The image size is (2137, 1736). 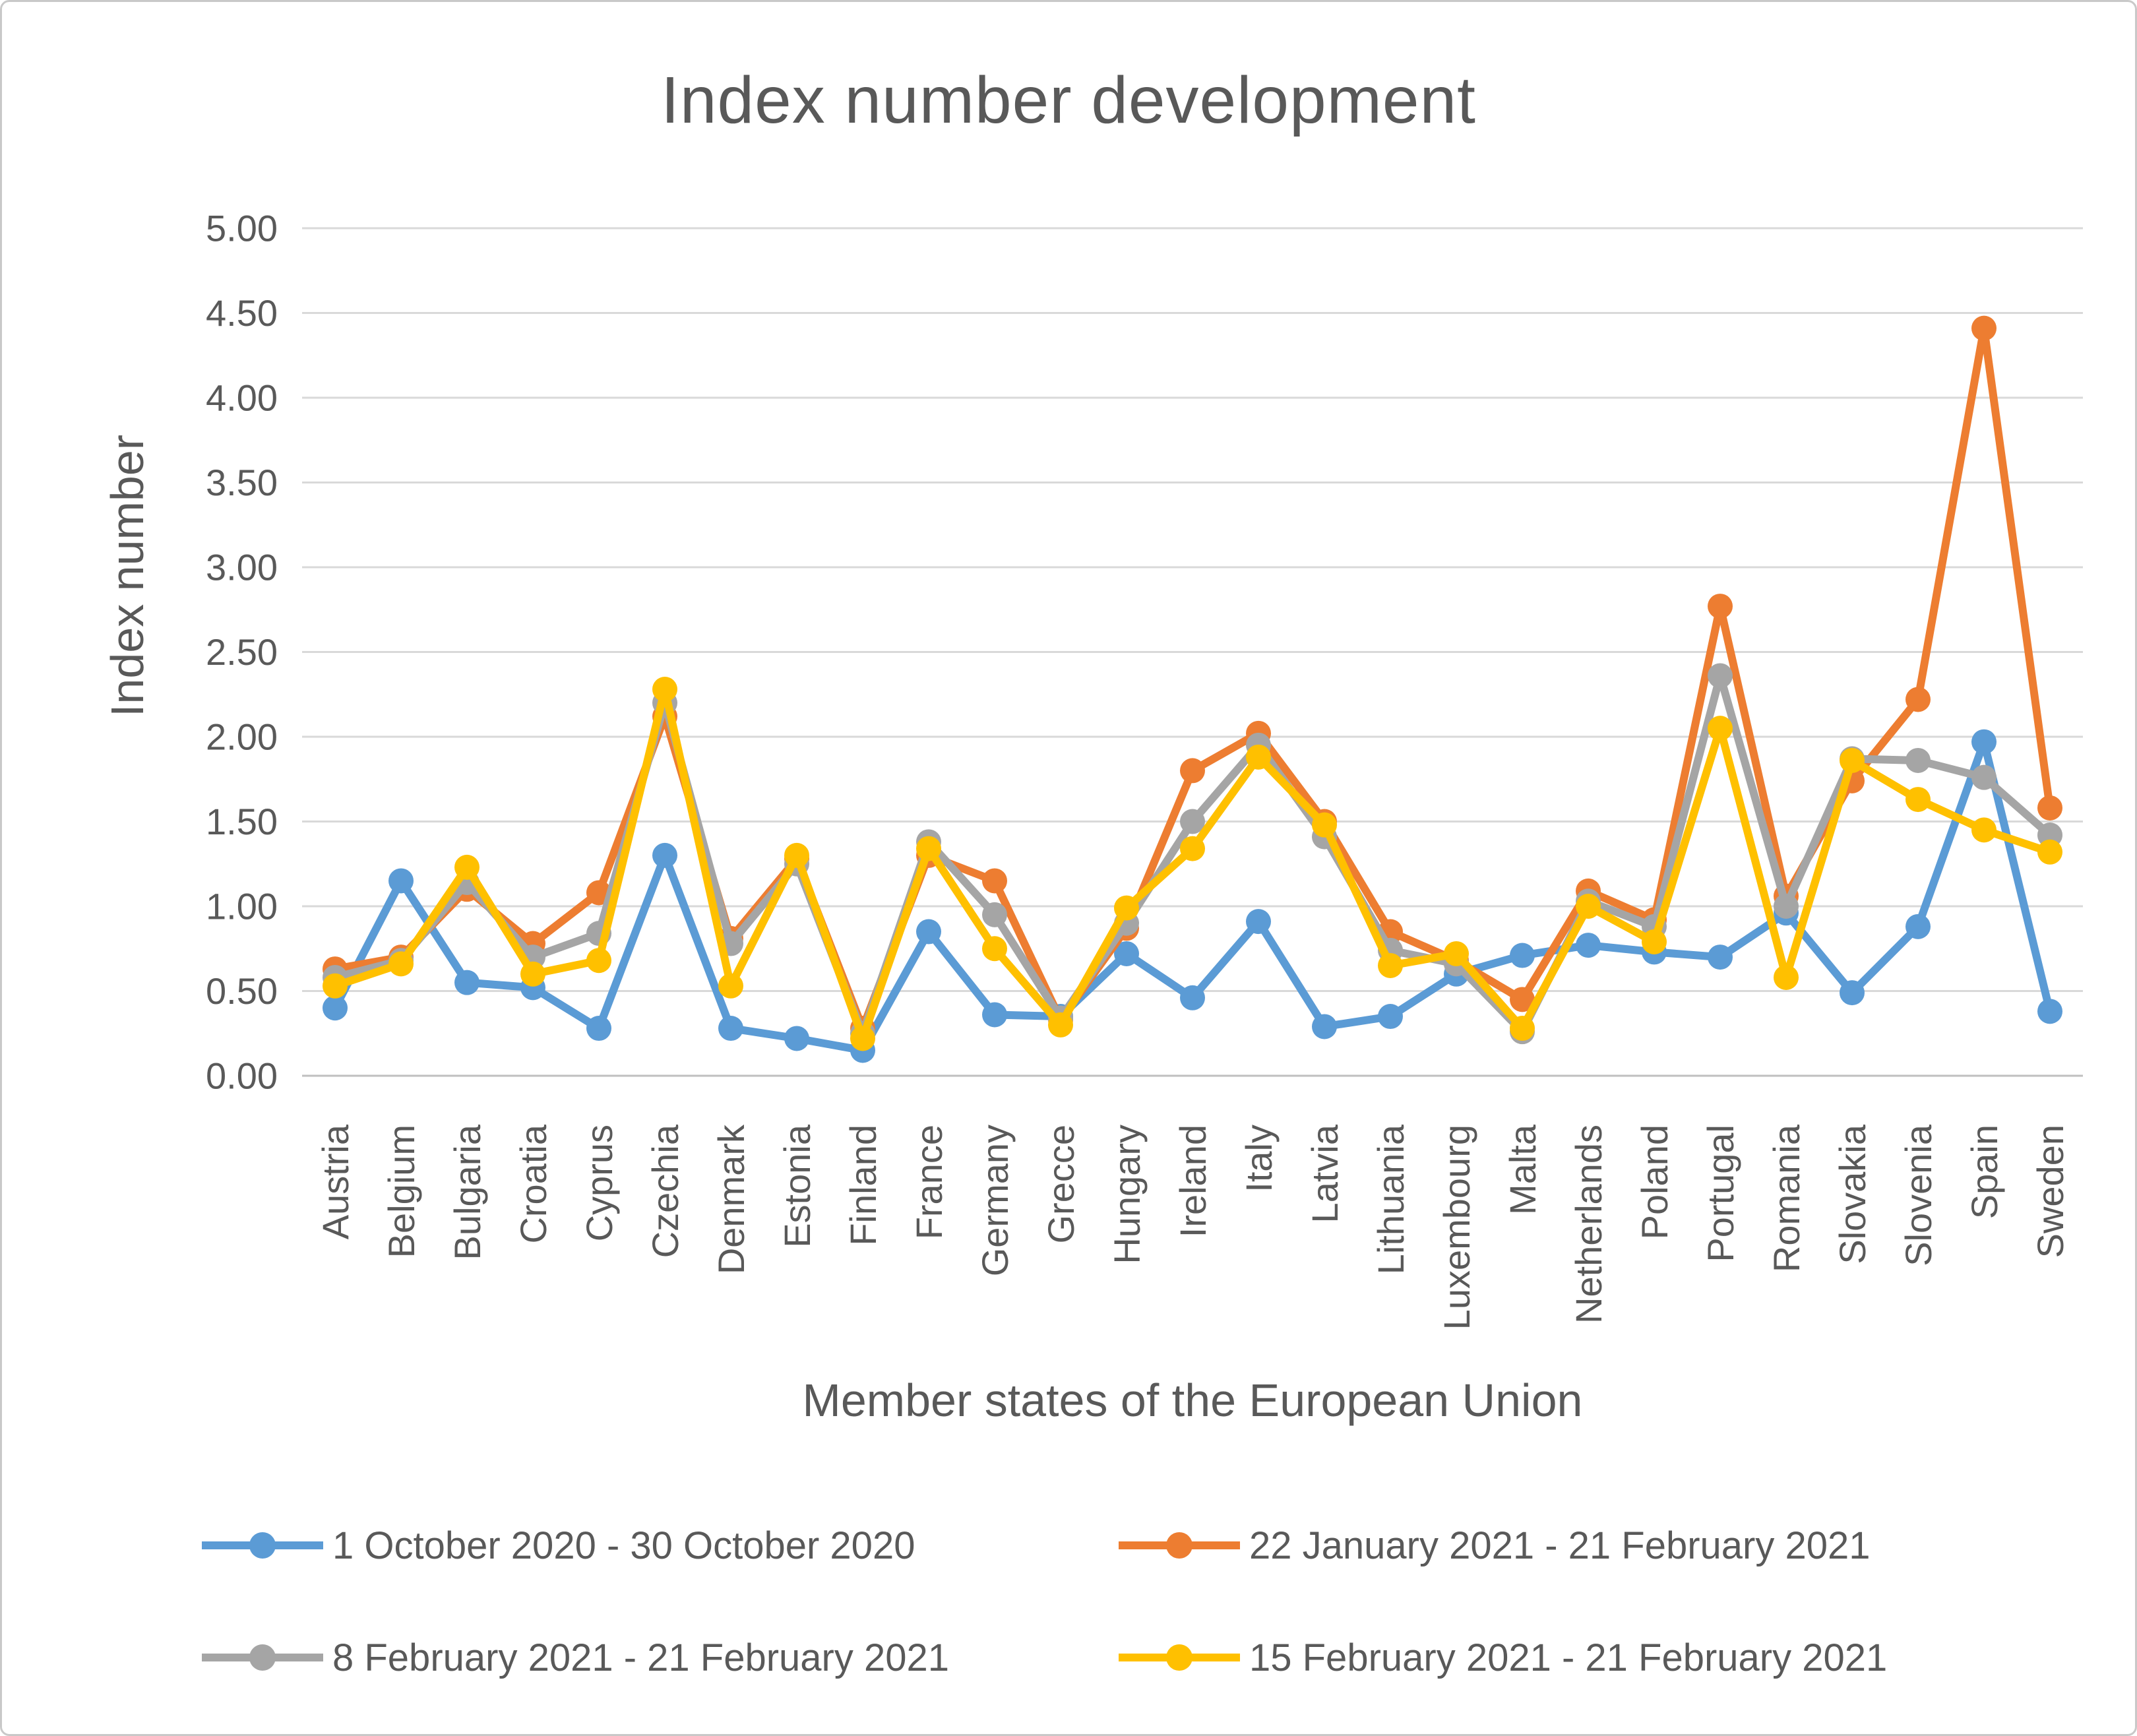 What do you see at coordinates (731, 1199) in the screenshot?
I see `x-tick-label: Denmark` at bounding box center [731, 1199].